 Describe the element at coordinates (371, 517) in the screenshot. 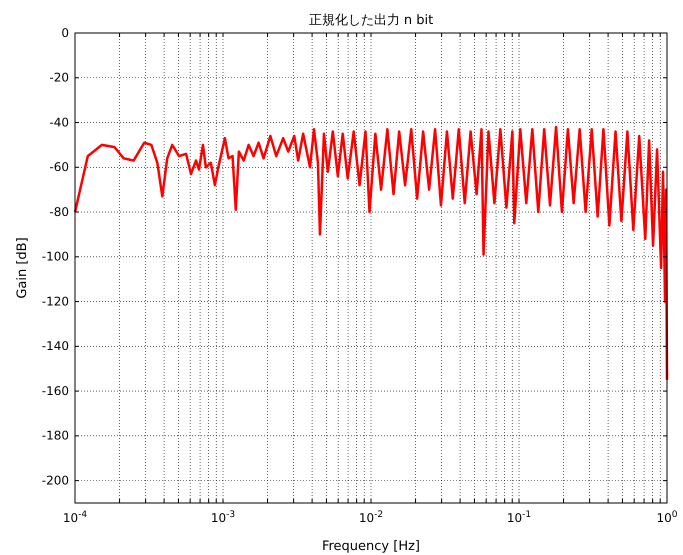

I see `x-tick-label: 10$^{-2}$` at that location.